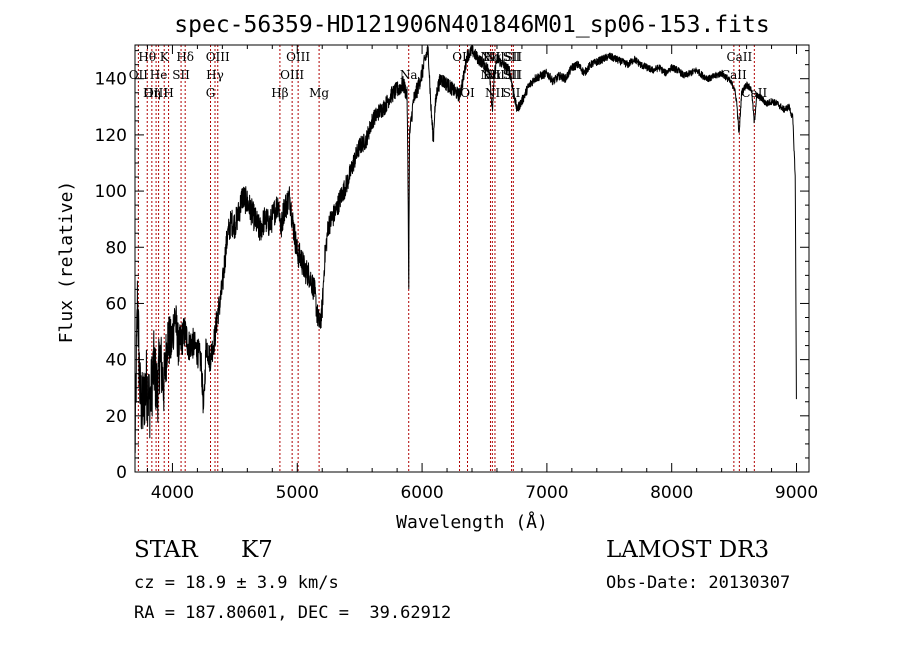 This screenshot has width=900, height=649. Describe the element at coordinates (739, 57) in the screenshot. I see `line-marker-label: CaII` at that location.